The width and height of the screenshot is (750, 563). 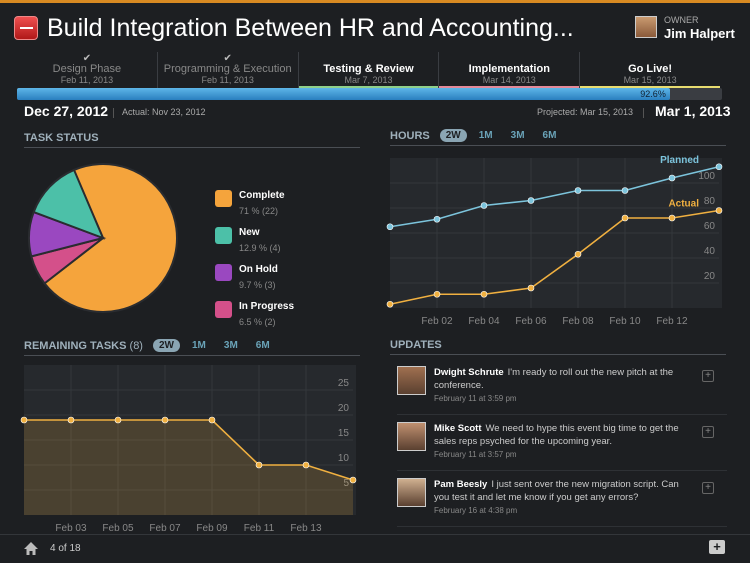 What do you see at coordinates (223, 198) in the screenshot?
I see `legend-swatch` at bounding box center [223, 198].